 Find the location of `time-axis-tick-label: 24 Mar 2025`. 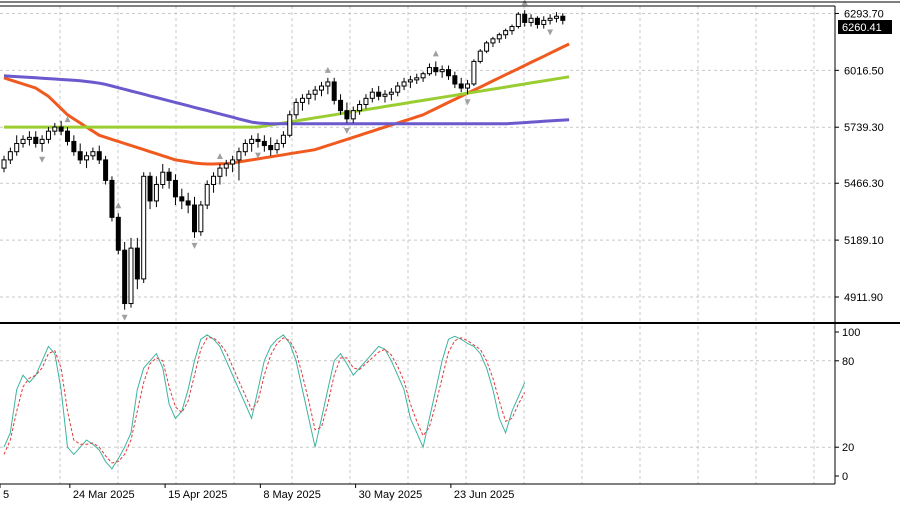

time-axis-tick-label: 24 Mar 2025 is located at coordinates (104, 495).